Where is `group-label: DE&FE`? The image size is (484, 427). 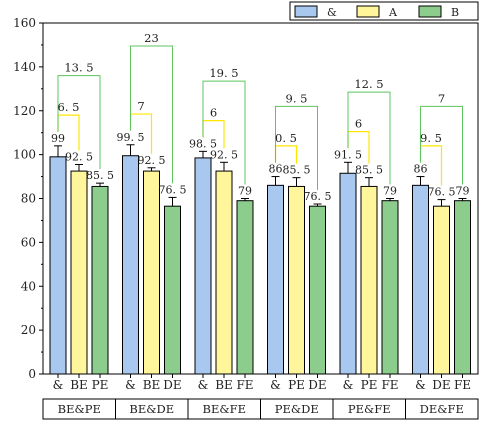 group-label: DE&FE is located at coordinates (442, 409).